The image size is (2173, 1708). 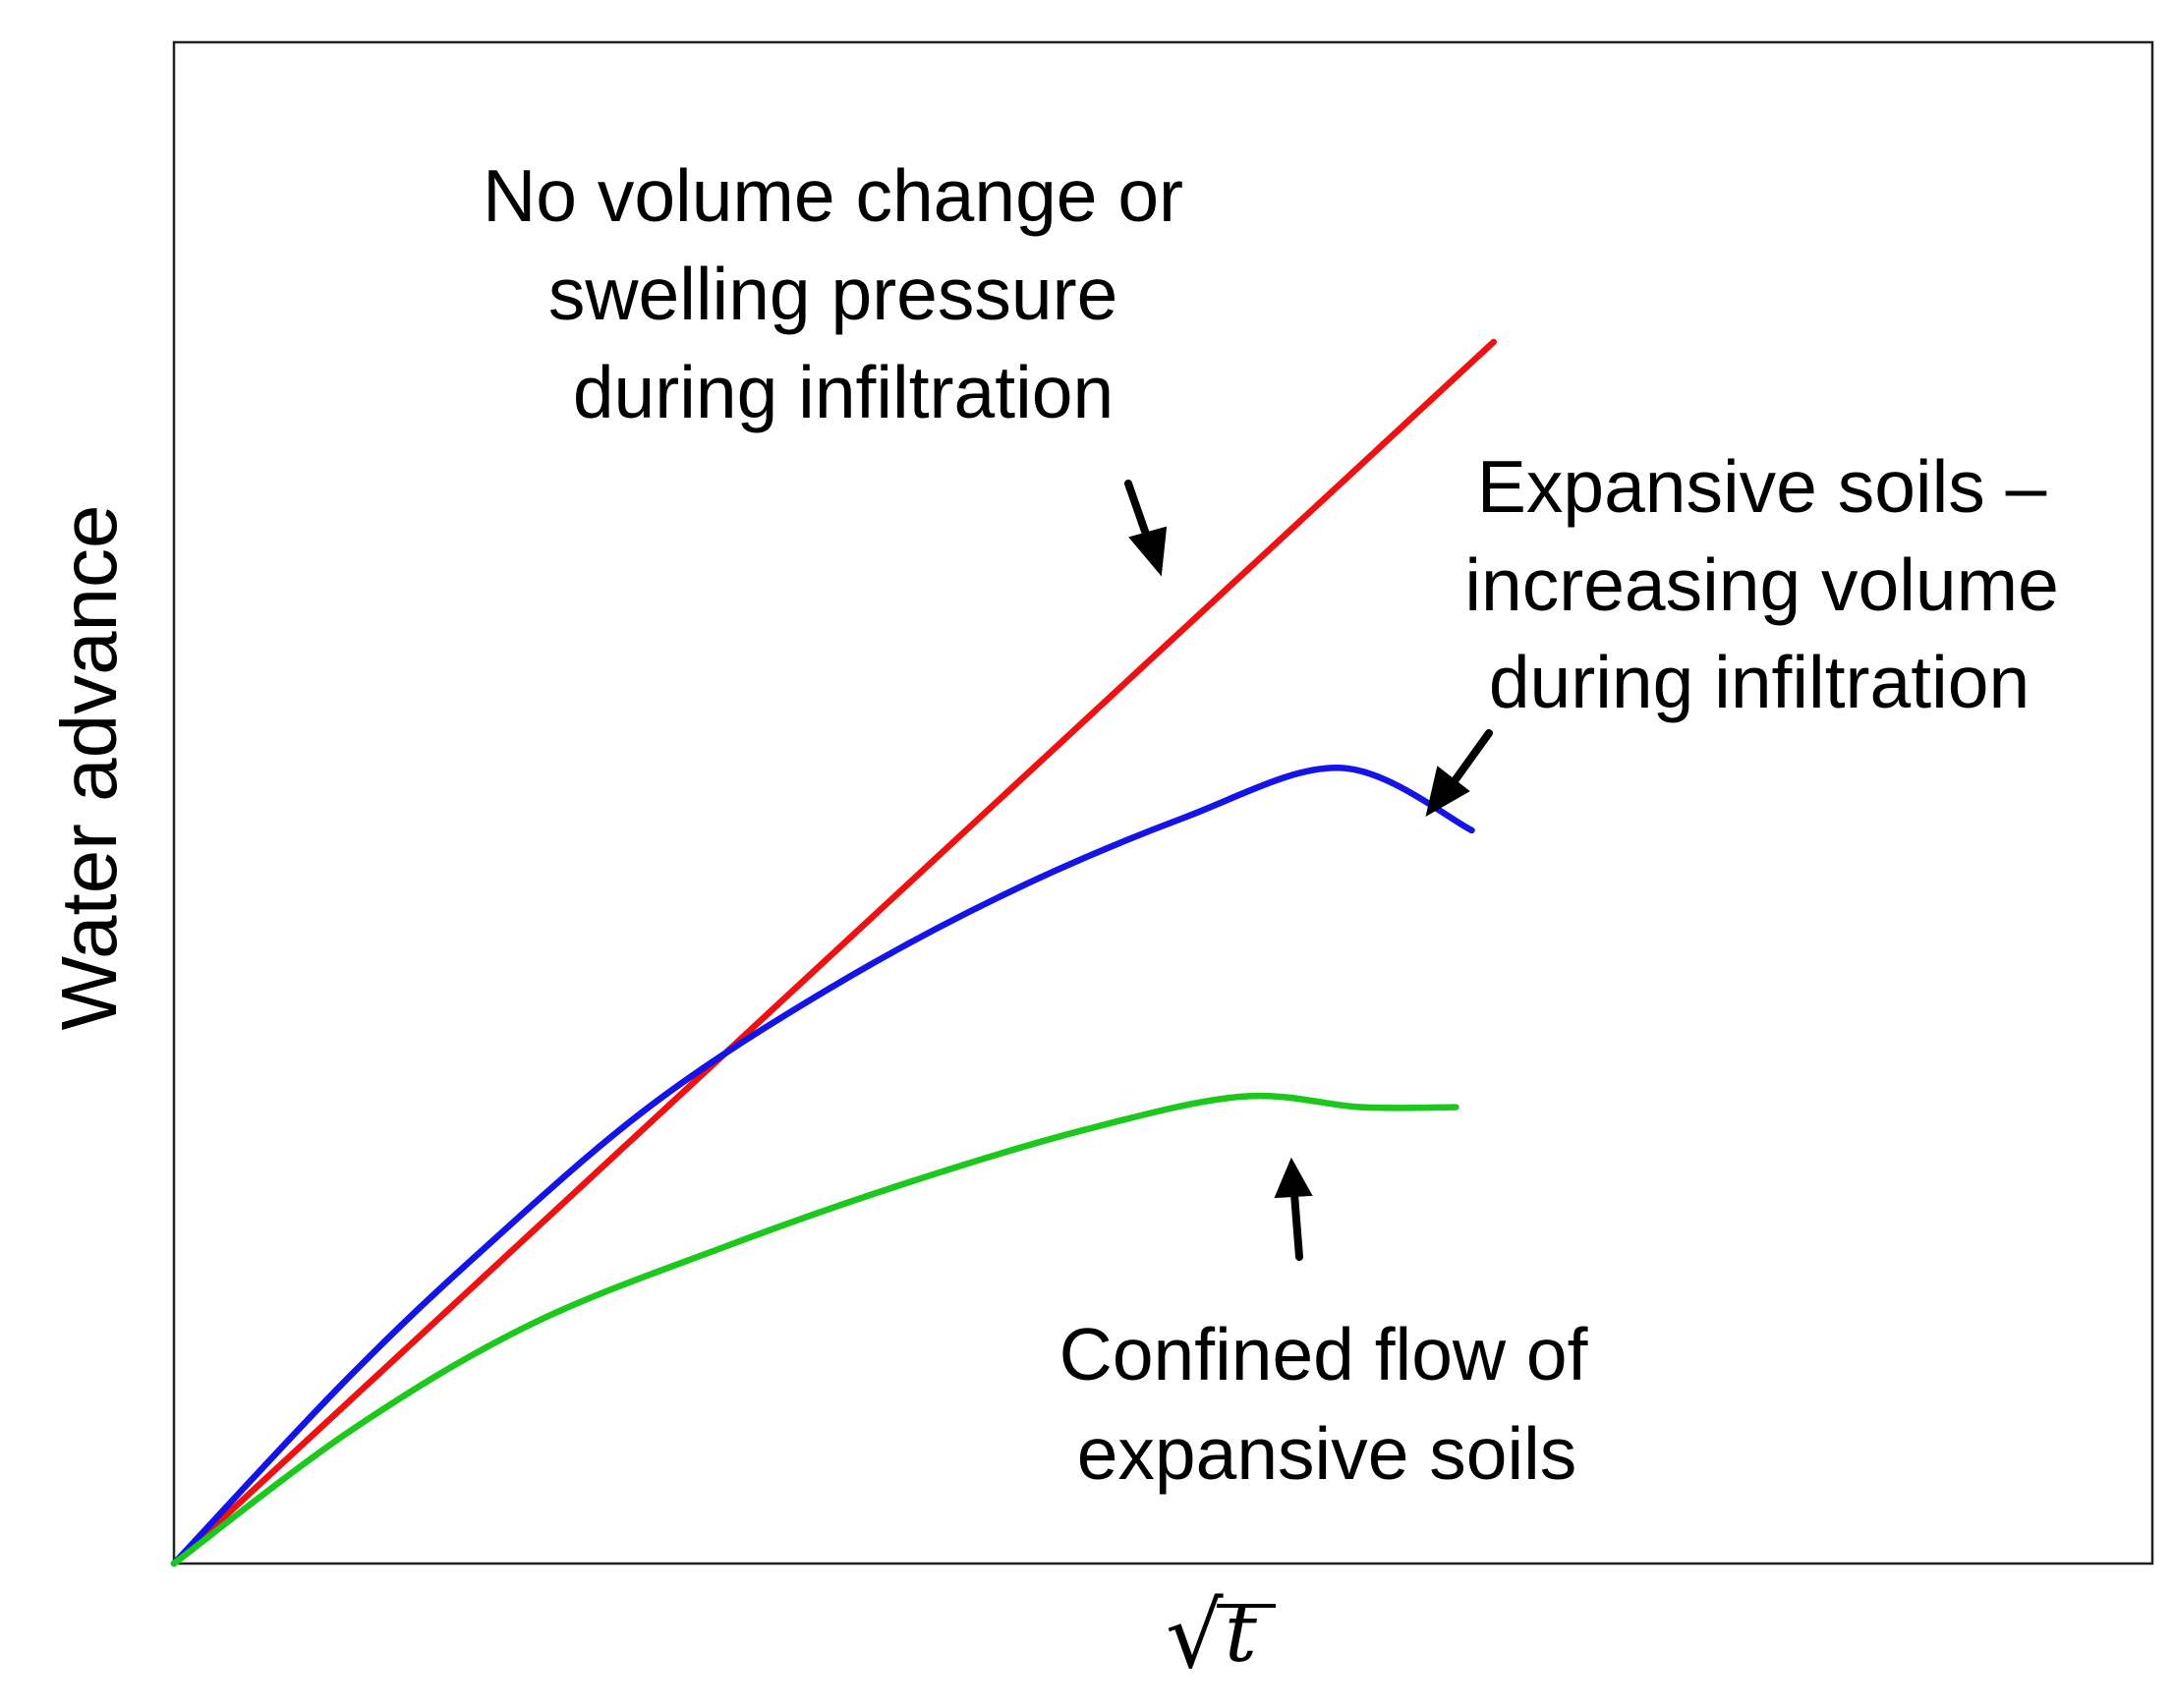 I want to click on arrow-expansive-soils, so click(x=1459, y=773).